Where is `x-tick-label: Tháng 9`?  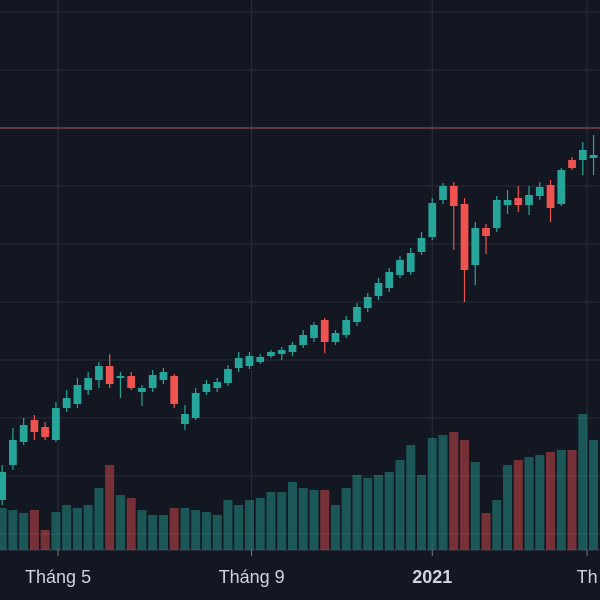
x-tick-label: Tháng 9 is located at coordinates (252, 577).